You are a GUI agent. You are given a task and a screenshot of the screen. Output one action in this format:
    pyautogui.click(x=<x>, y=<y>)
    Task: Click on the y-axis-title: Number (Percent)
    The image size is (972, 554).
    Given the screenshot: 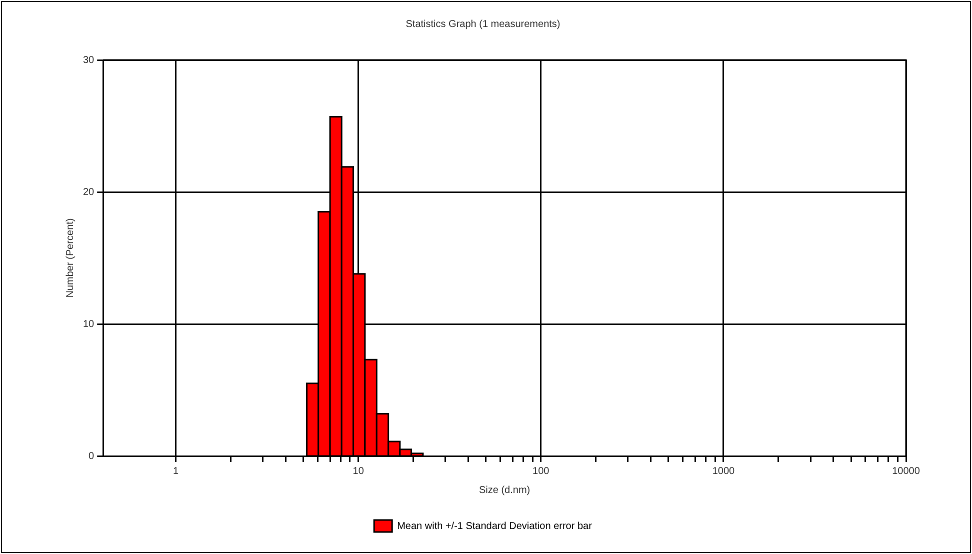 What is the action you would take?
    pyautogui.click(x=70, y=258)
    